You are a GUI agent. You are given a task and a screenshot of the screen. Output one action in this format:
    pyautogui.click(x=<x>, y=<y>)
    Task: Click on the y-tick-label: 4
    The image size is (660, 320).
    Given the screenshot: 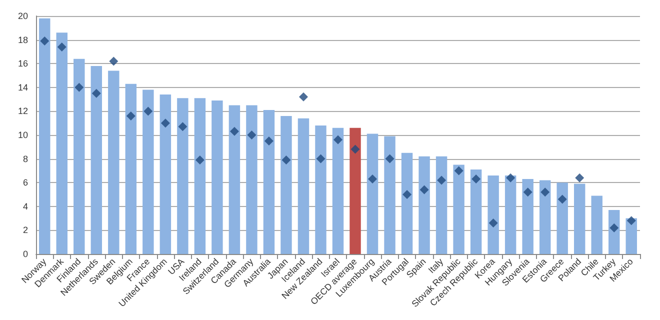 What is the action you would take?
    pyautogui.click(x=25, y=206)
    